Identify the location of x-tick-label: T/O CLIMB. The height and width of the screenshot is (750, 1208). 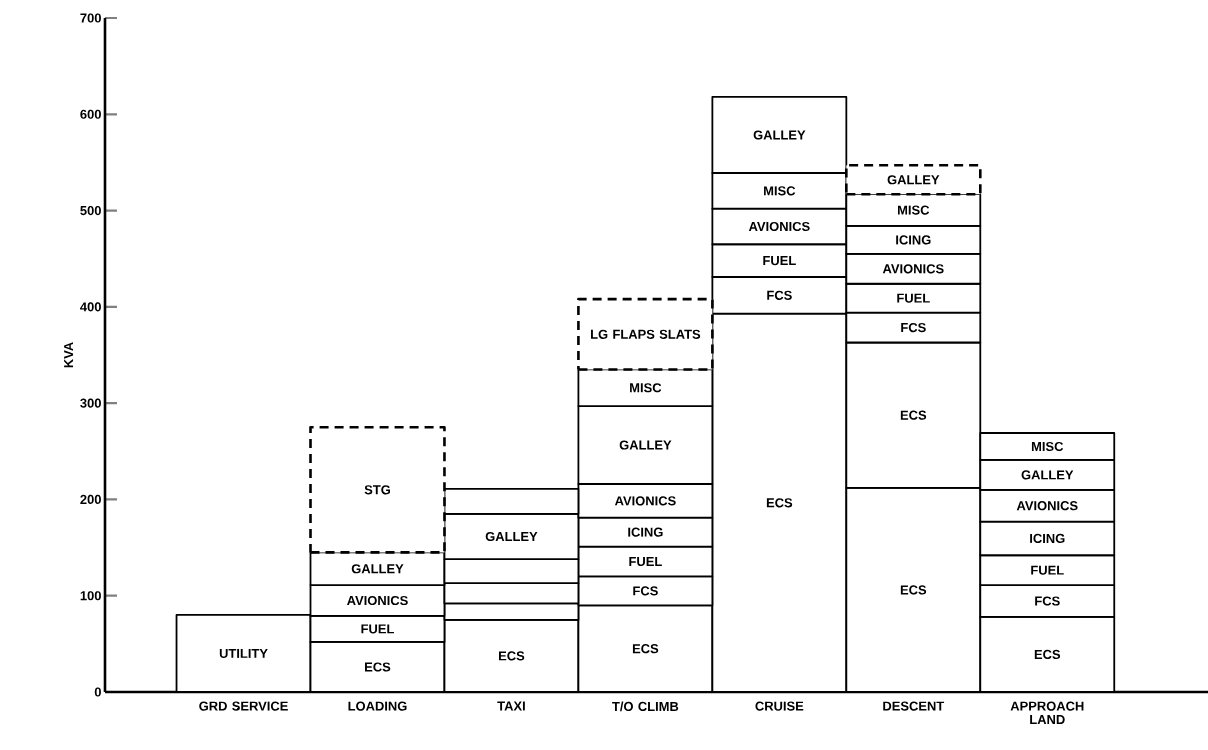
(645, 706).